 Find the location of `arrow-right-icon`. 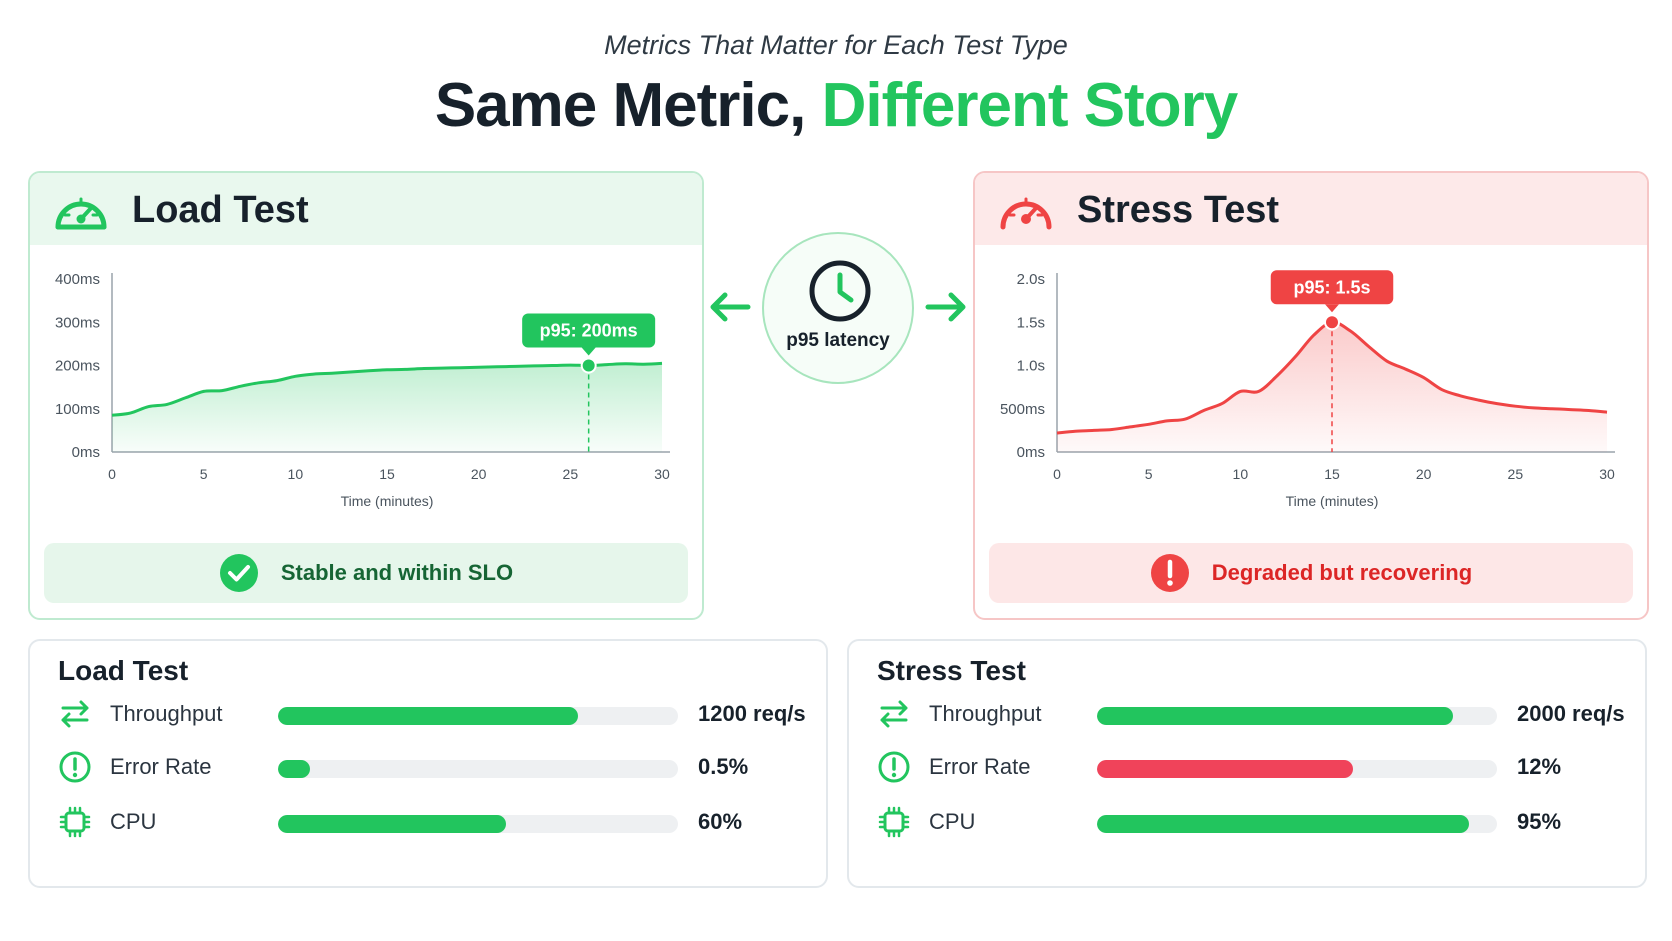

arrow-right-icon is located at coordinates (945, 307).